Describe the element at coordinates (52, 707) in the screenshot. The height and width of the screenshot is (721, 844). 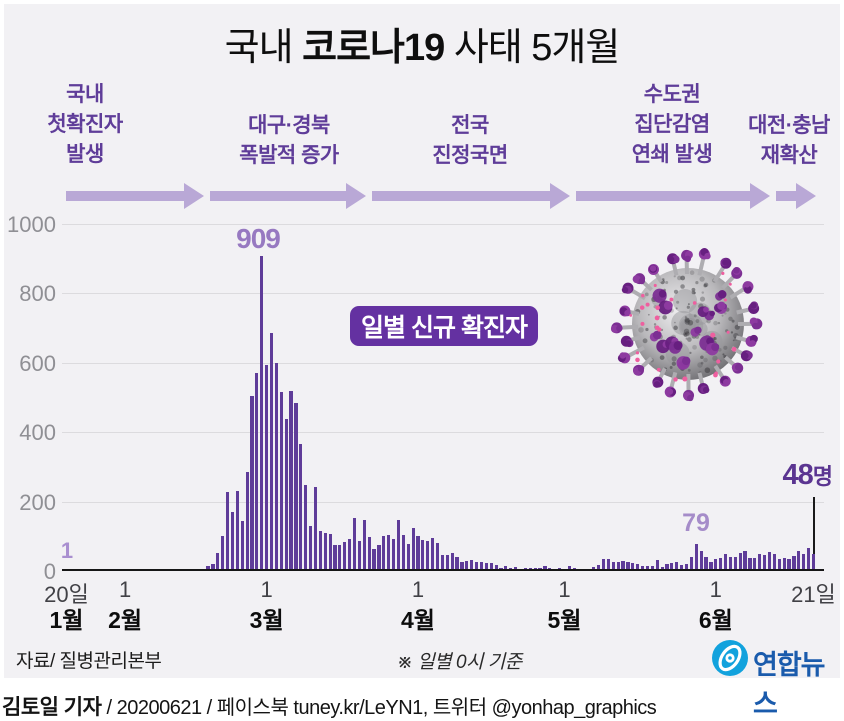
I see `reporter-name: 김토일 기자` at that location.